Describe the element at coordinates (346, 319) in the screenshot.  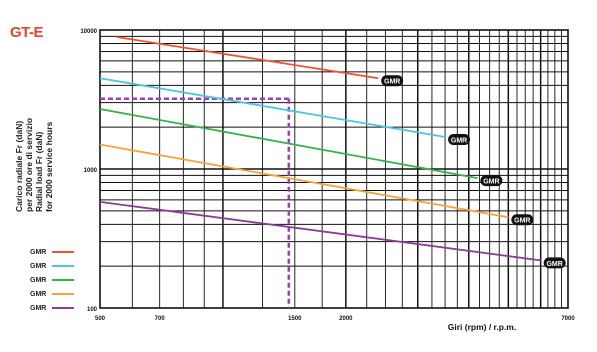
I see `x-tick-label: 2000` at that location.